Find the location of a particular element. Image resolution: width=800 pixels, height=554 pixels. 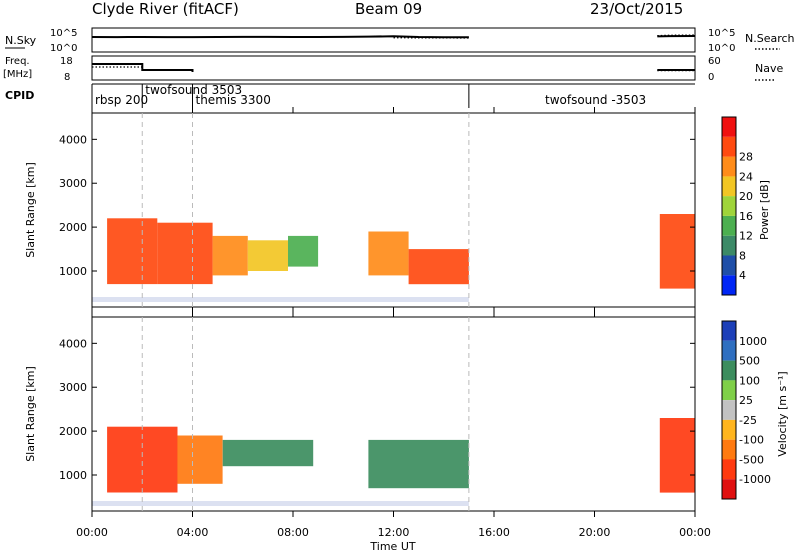

x-tick-label: 16:00 is located at coordinates (494, 532).